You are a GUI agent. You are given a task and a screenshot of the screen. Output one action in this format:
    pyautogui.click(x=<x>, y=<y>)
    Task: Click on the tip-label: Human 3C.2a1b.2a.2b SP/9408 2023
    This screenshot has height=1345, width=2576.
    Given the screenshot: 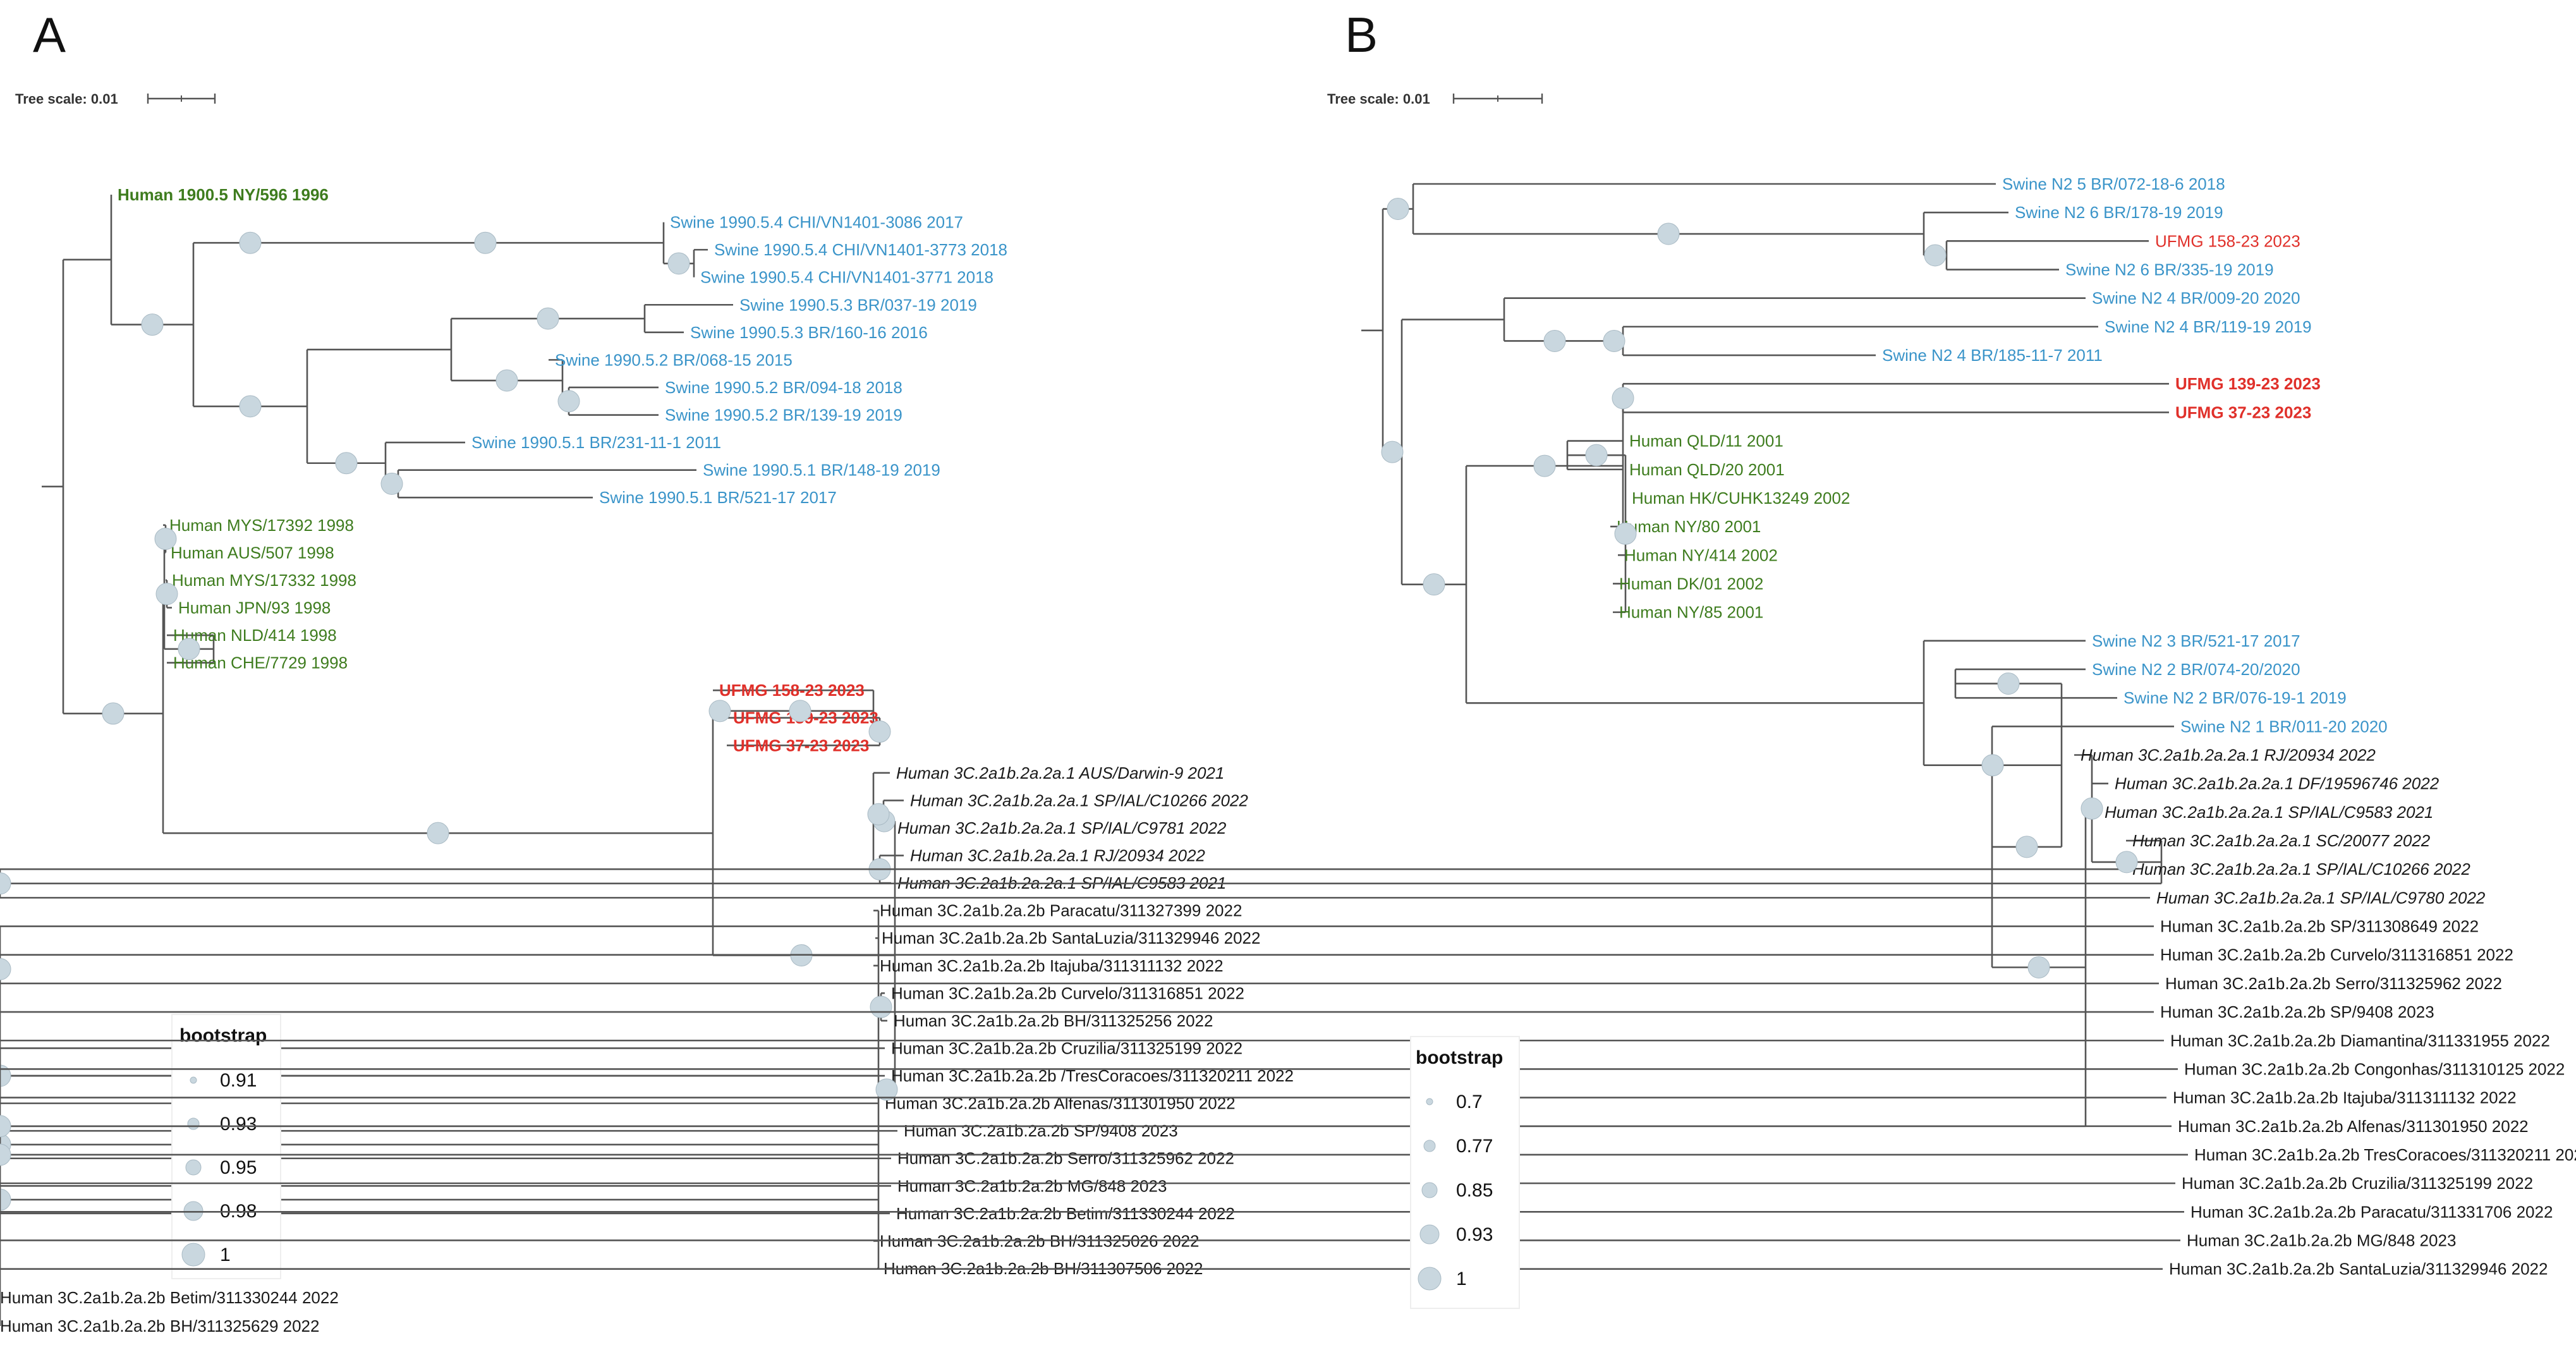 What is the action you would take?
    pyautogui.click(x=2297, y=1011)
    